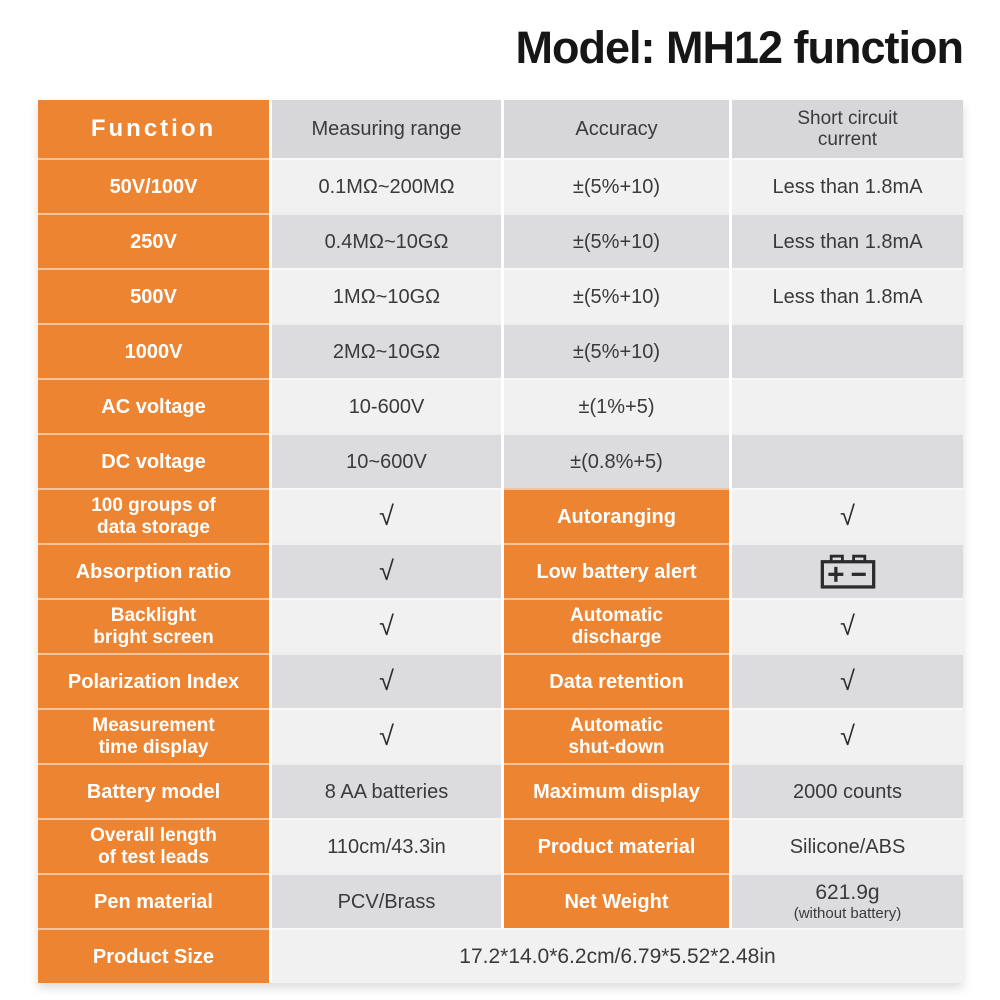  I want to click on measuring-range-value: 0.1MΩ~200MΩ, so click(386, 185).